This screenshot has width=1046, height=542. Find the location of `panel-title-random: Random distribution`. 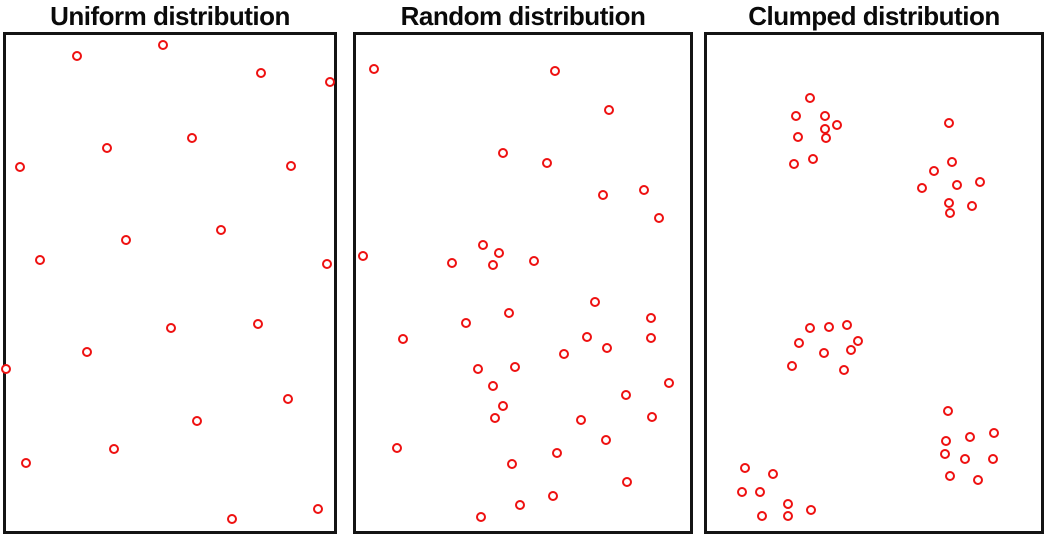

panel-title-random: Random distribution is located at coordinates (523, 15).